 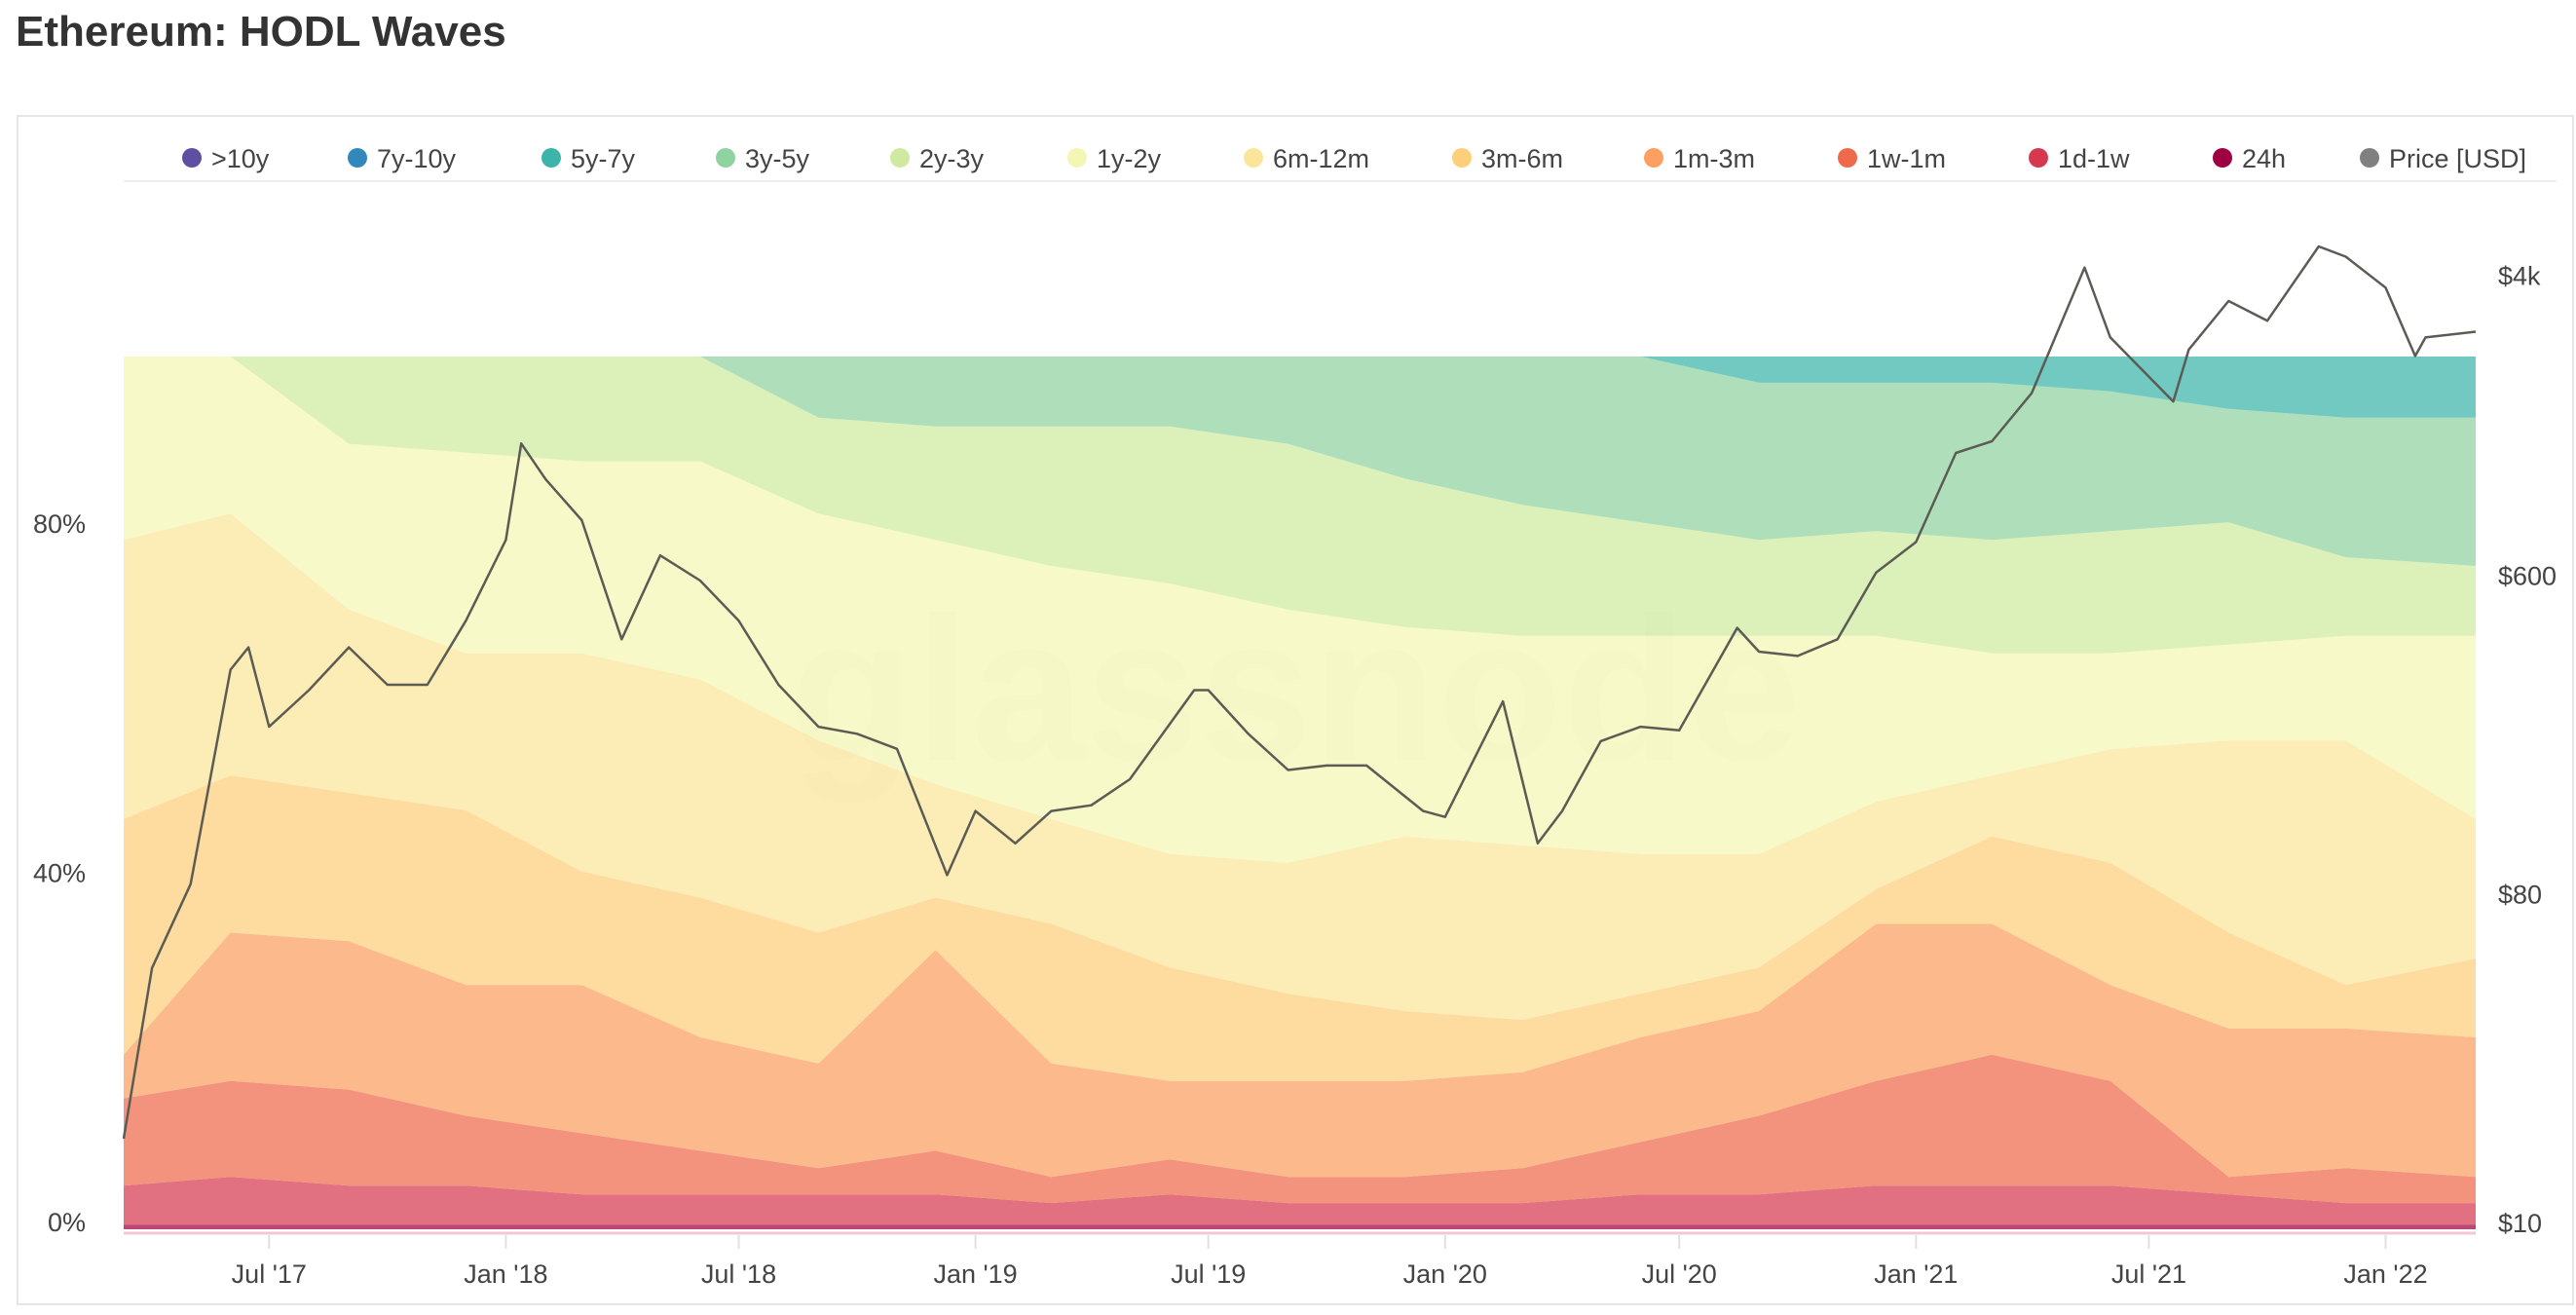 I want to click on legend-item-1d-1w: 1d-1w, so click(x=2079, y=158).